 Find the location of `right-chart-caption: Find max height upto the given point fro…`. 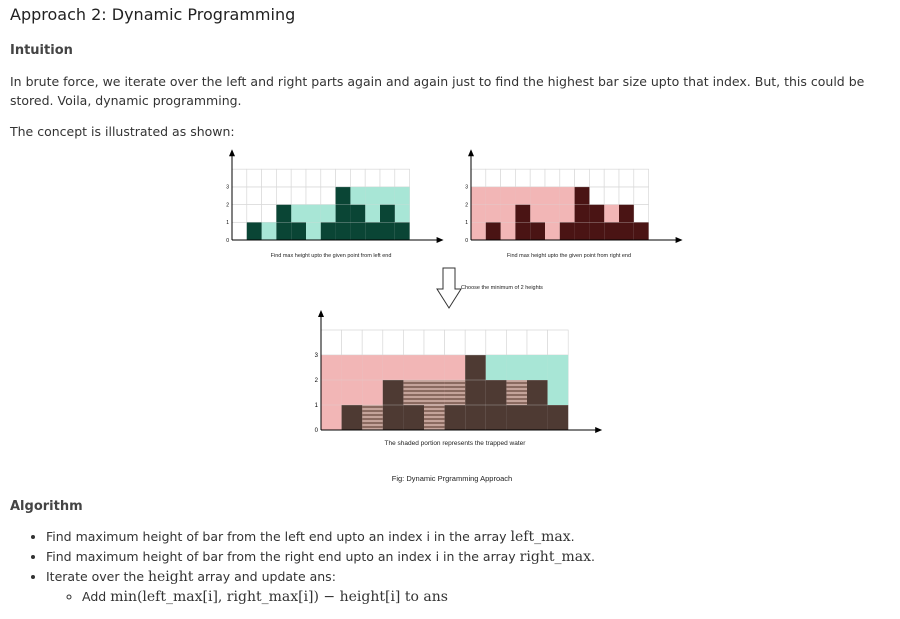

right-chart-caption: Find max height upto the given point fro… is located at coordinates (569, 256).